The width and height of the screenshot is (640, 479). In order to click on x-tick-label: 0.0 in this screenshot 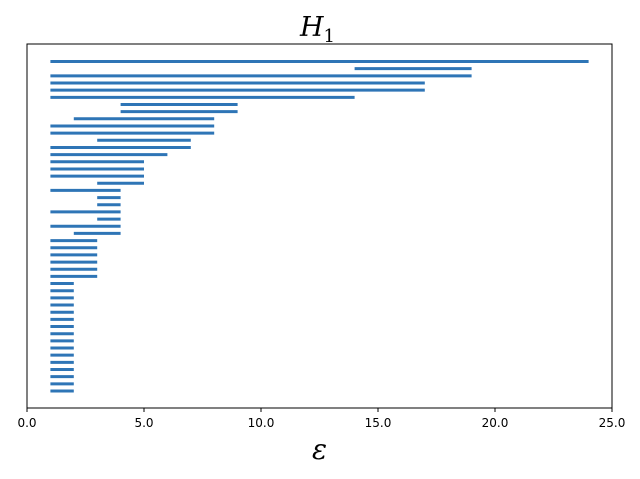, I will do `click(26, 423)`.